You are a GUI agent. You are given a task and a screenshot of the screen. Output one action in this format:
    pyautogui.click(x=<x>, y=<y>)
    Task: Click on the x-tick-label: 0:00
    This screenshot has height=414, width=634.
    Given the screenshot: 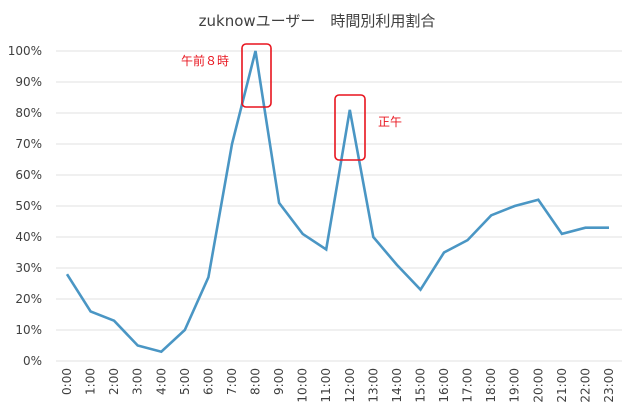 What is the action you would take?
    pyautogui.click(x=67, y=381)
    